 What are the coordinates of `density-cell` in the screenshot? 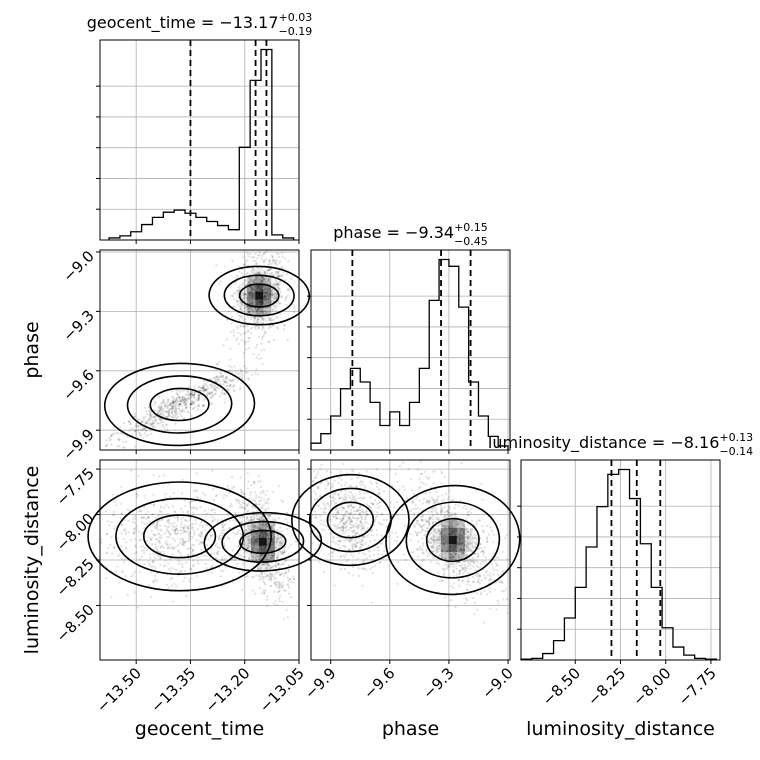 It's located at (452, 524).